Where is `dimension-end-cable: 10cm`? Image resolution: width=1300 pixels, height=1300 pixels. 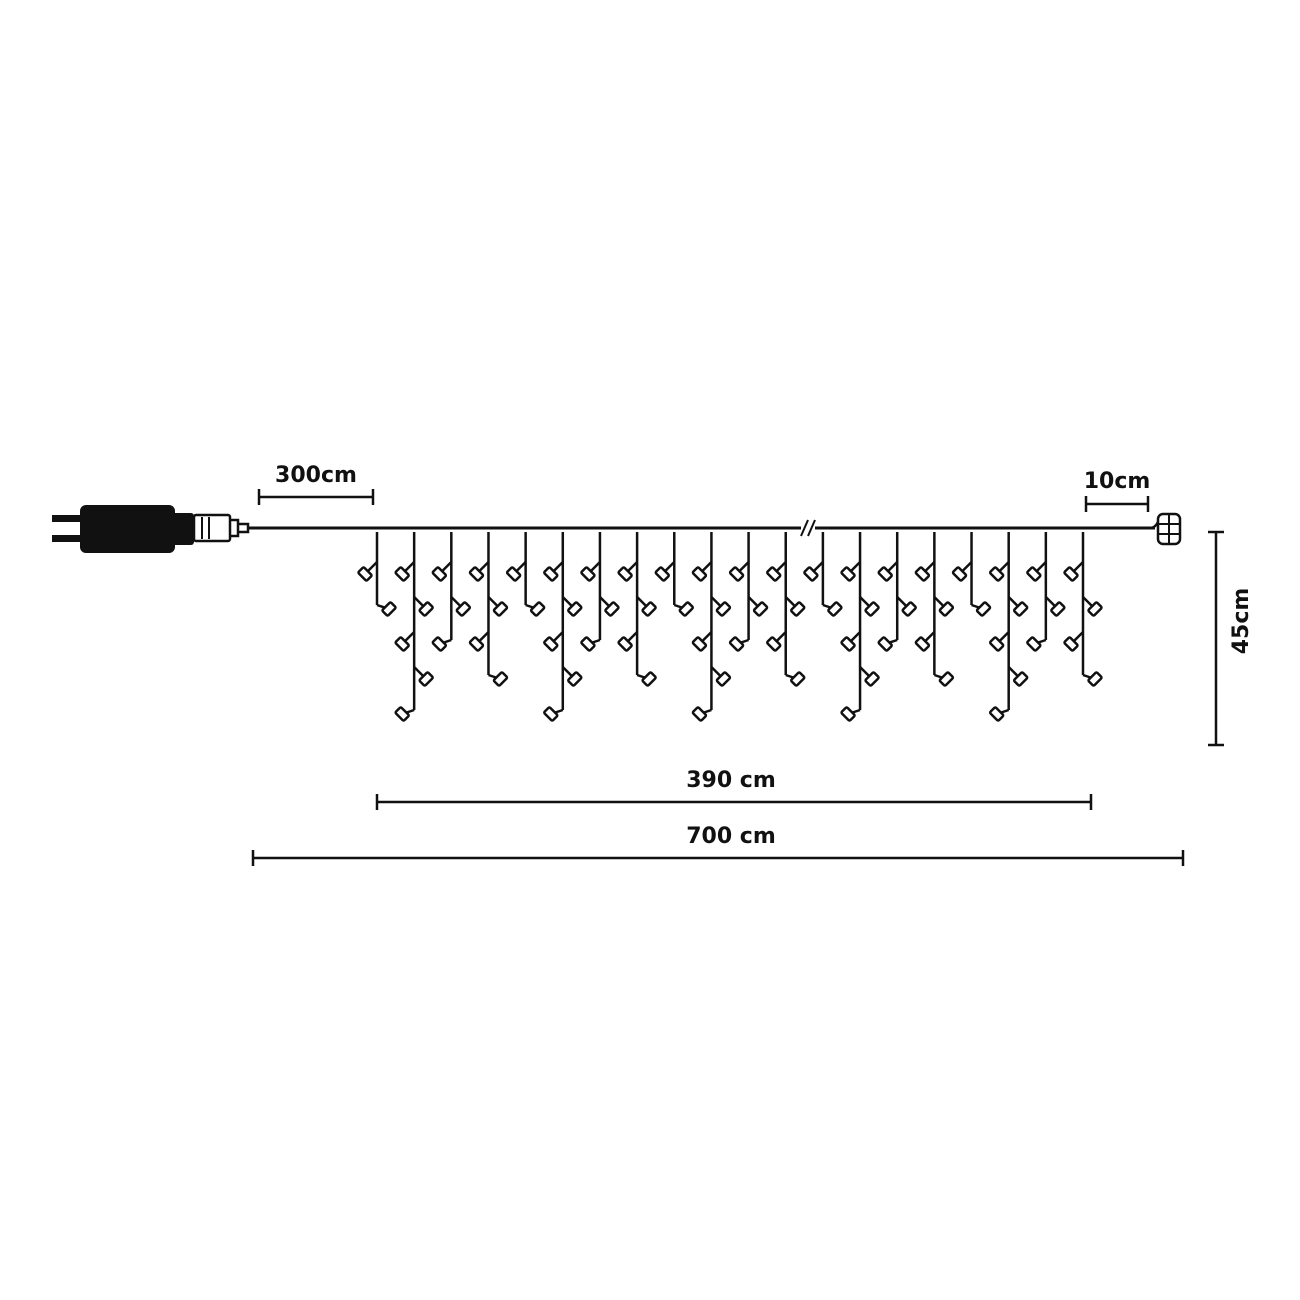
dimension-end-cable: 10cm is located at coordinates (1117, 490).